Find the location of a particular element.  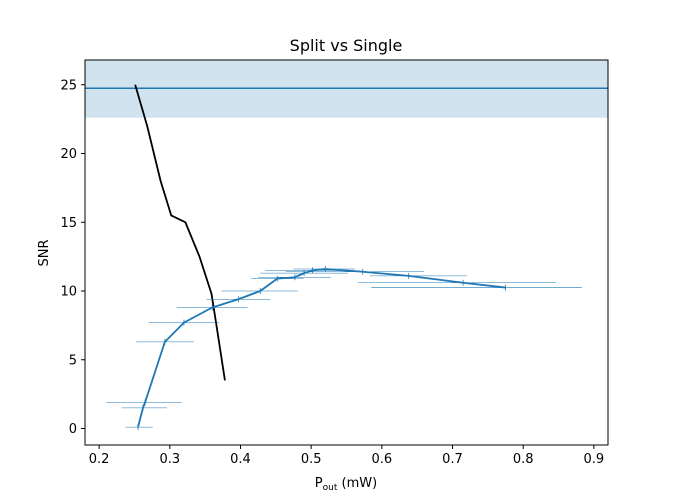

x-tick-label-7: 0.9 is located at coordinates (594, 459).